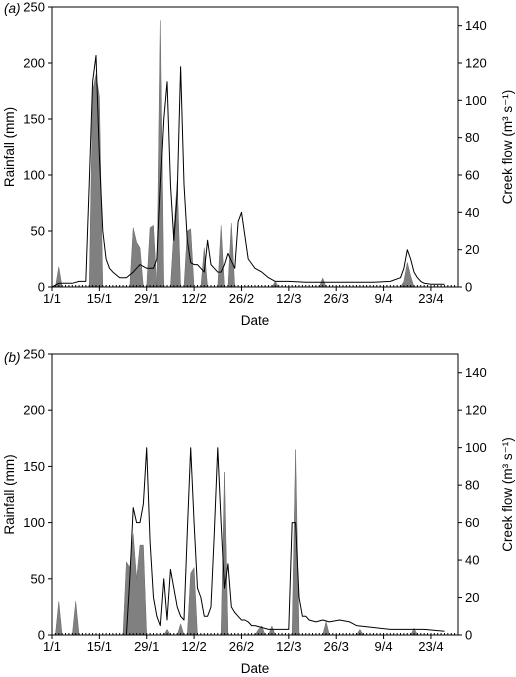  Describe the element at coordinates (12, 357) in the screenshot. I see `panel-label: (b)` at that location.